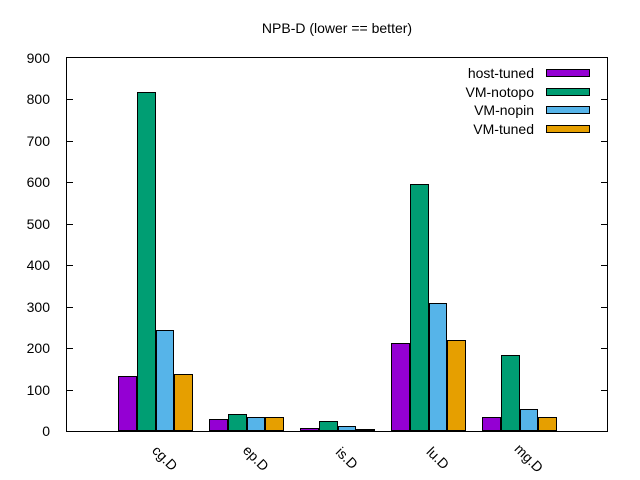 The image size is (640, 480). I want to click on legend-row: VM-notopo, so click(328, 92).